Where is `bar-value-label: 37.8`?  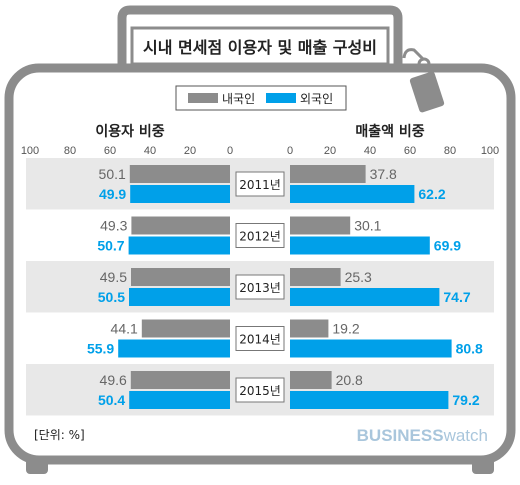
bar-value-label: 37.8 is located at coordinates (383, 174).